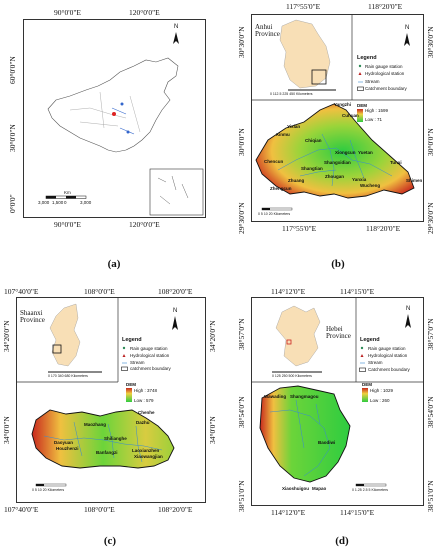 Image resolution: width=443 pixels, height=550 pixels. Describe the element at coordinates (65, 202) in the screenshot. I see `scale-label-3: 0` at that location.